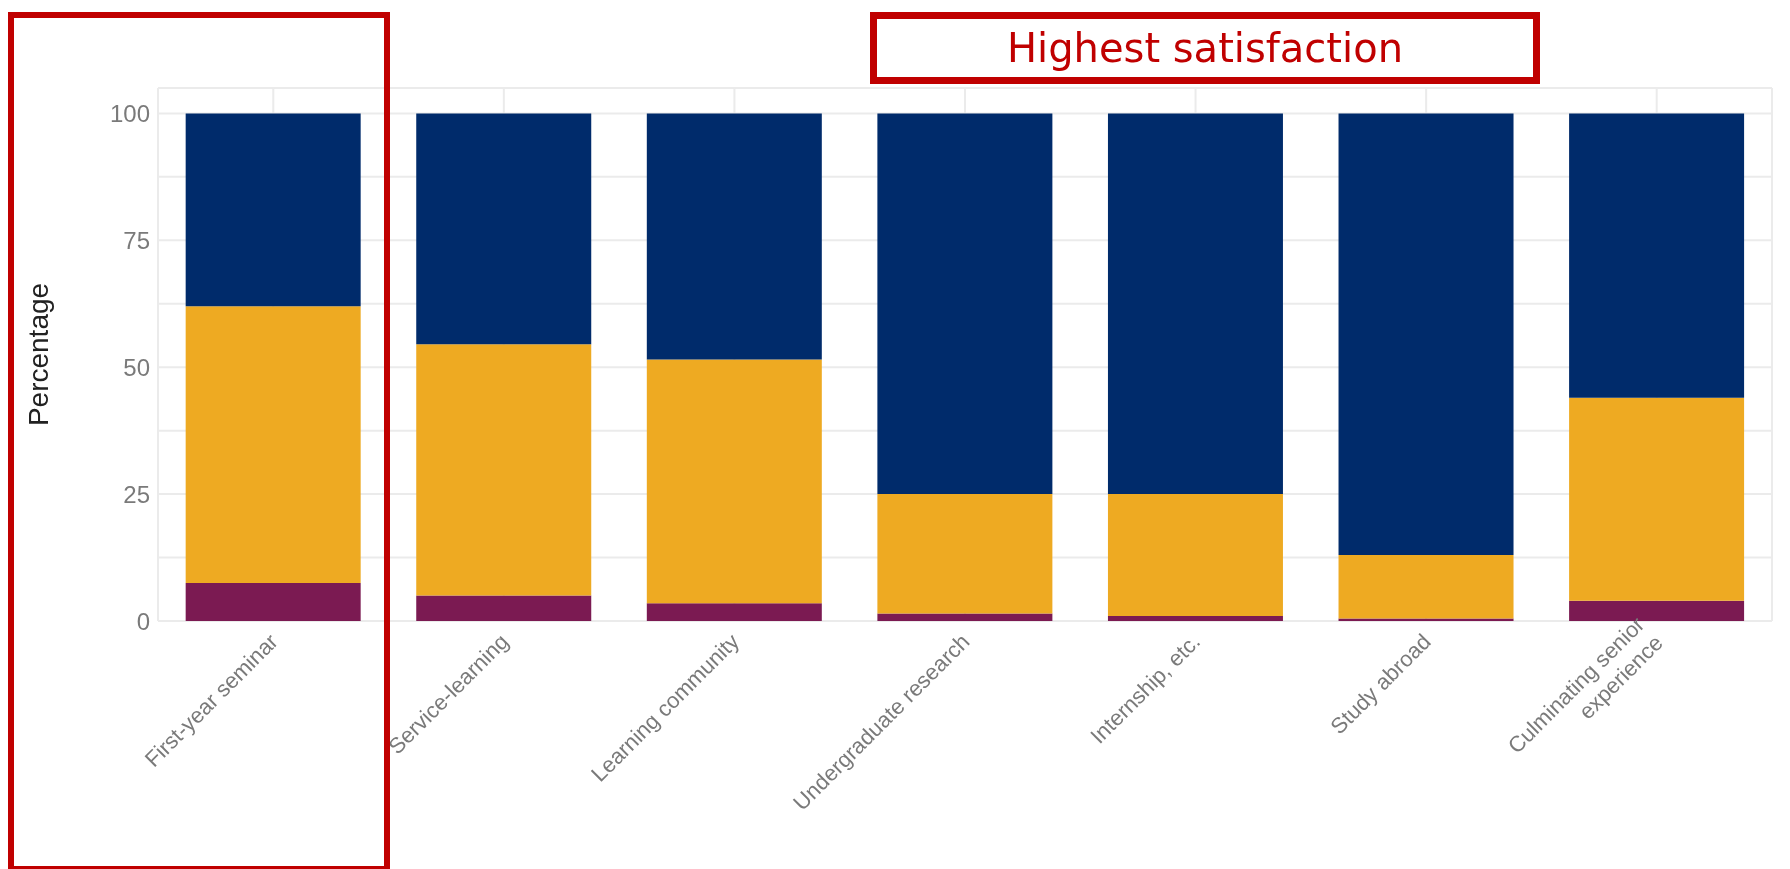 This screenshot has width=1790, height=869. What do you see at coordinates (136, 367) in the screenshot?
I see `y-tick-label: 50` at bounding box center [136, 367].